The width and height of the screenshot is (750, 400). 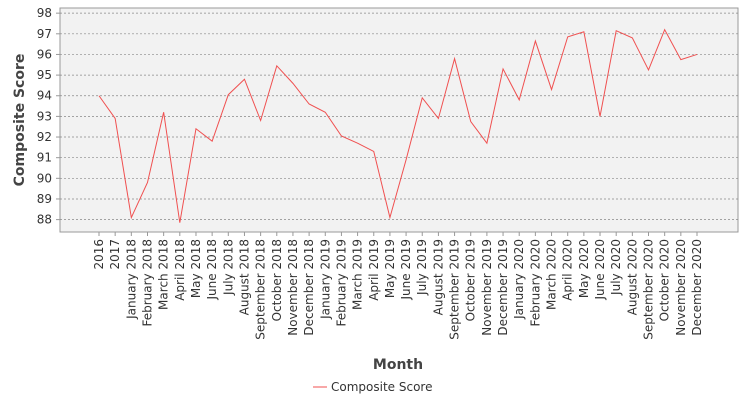 I want to click on x-tick-label: September 2018, so click(x=261, y=289).